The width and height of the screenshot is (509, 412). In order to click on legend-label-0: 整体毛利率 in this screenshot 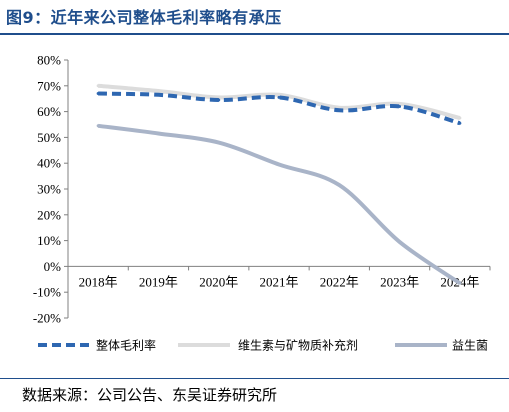, I will do `click(126, 345)`.